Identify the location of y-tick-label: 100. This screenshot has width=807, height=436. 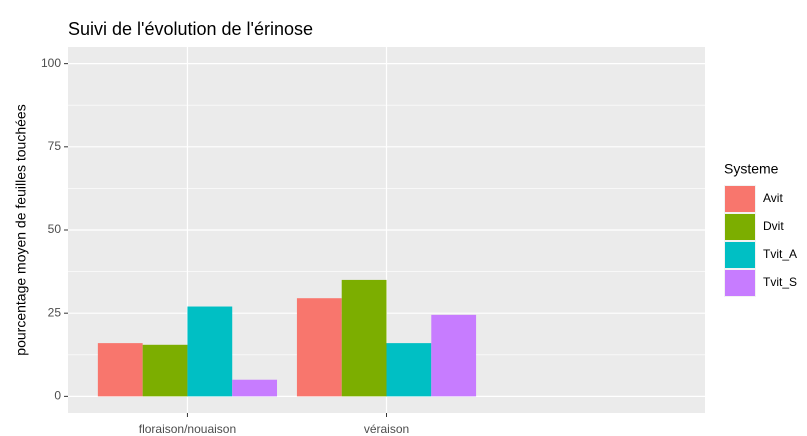
(51, 63).